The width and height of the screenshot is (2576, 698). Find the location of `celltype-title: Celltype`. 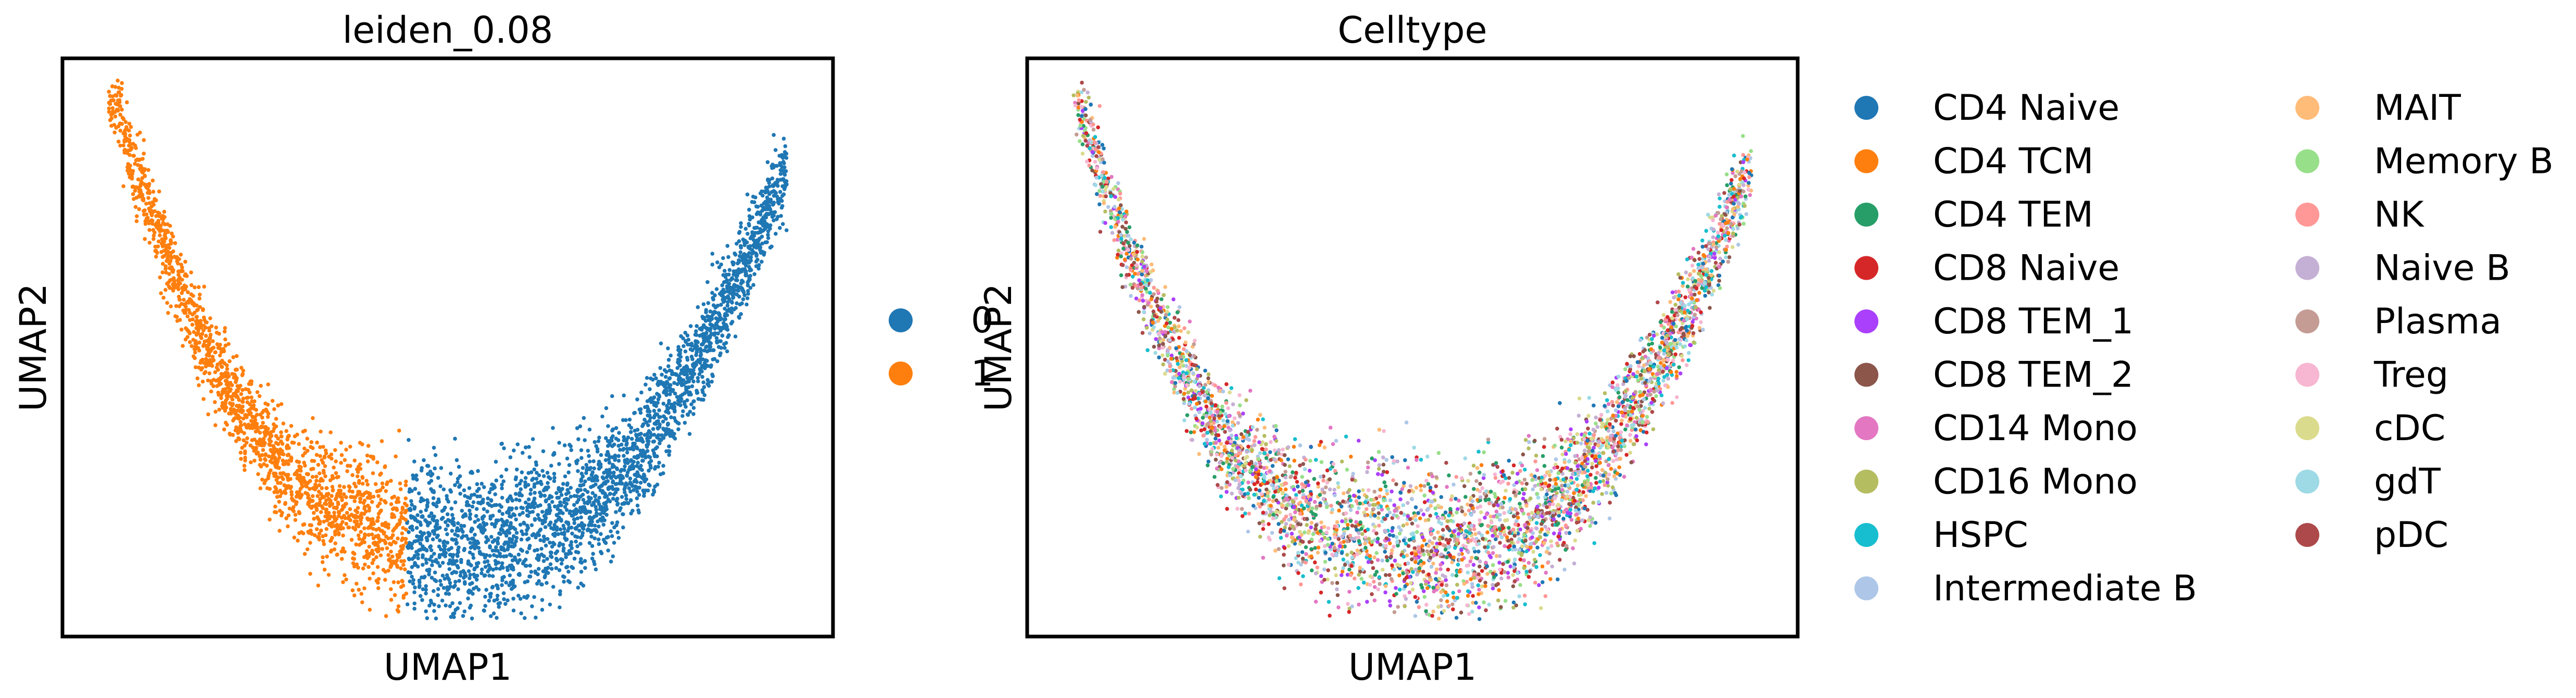

celltype-title: Celltype is located at coordinates (1412, 30).